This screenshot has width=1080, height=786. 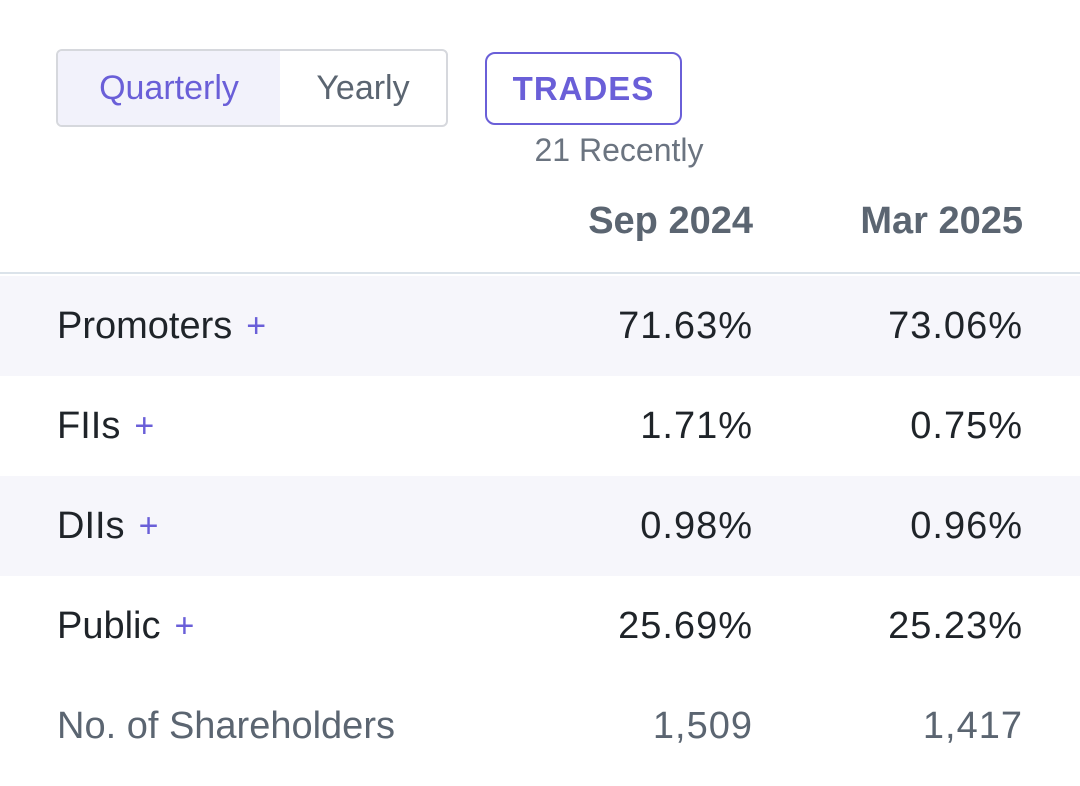 What do you see at coordinates (966, 525) in the screenshot?
I see `cell-value: 0.96%` at bounding box center [966, 525].